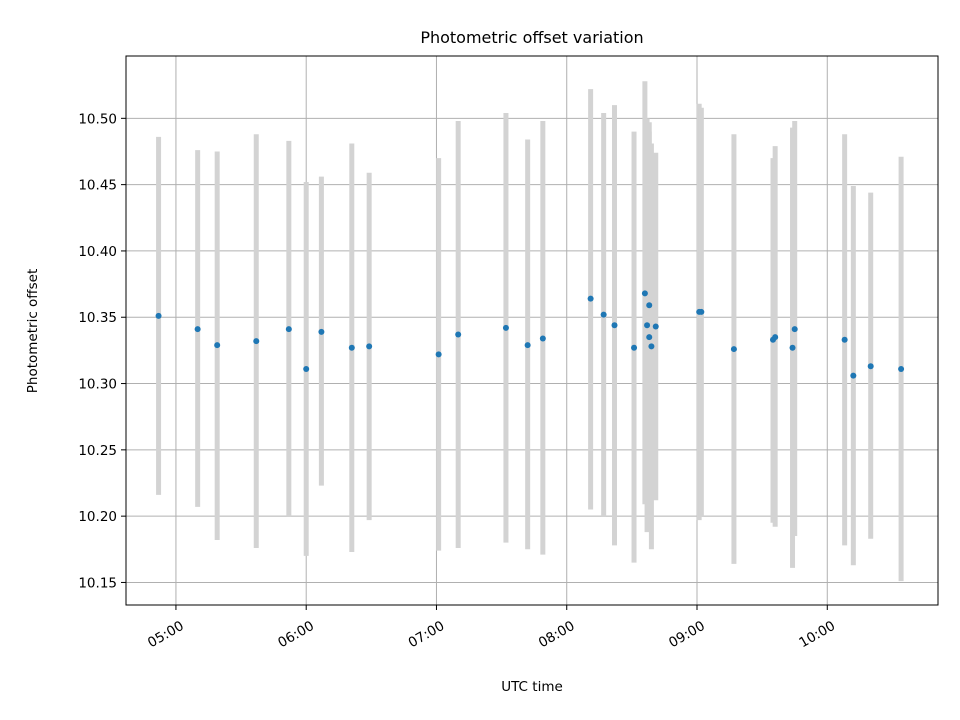 This screenshot has height=720, width=960. Describe the element at coordinates (97, 186) in the screenshot. I see `y-tick-label: 10.45` at that location.